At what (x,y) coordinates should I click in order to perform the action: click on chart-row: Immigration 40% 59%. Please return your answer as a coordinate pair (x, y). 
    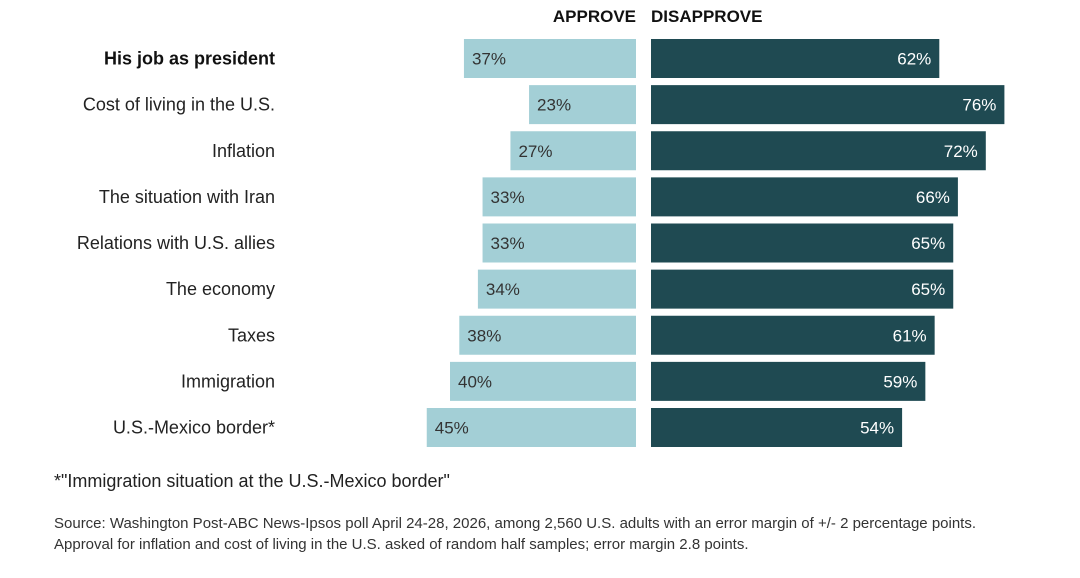
    Looking at the image, I should click on (553, 381).